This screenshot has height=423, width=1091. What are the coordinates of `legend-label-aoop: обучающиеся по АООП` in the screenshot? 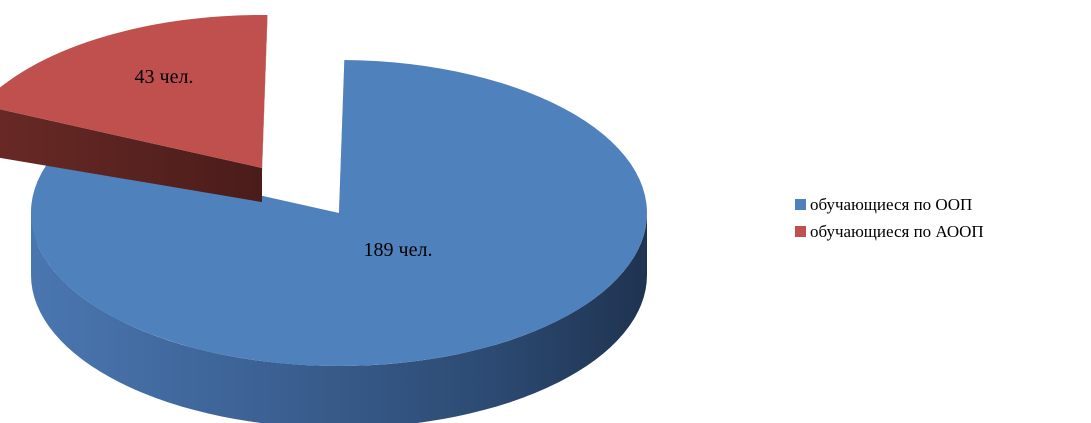 It's located at (897, 231).